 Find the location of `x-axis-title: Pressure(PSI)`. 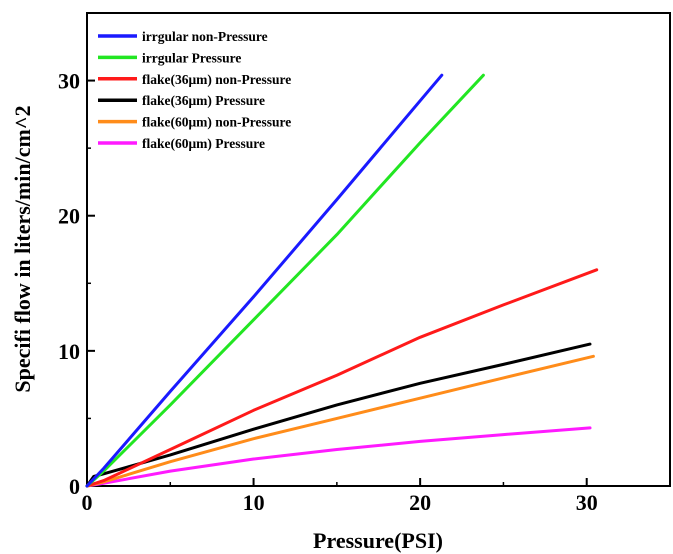

x-axis-title: Pressure(PSI) is located at coordinates (378, 540).